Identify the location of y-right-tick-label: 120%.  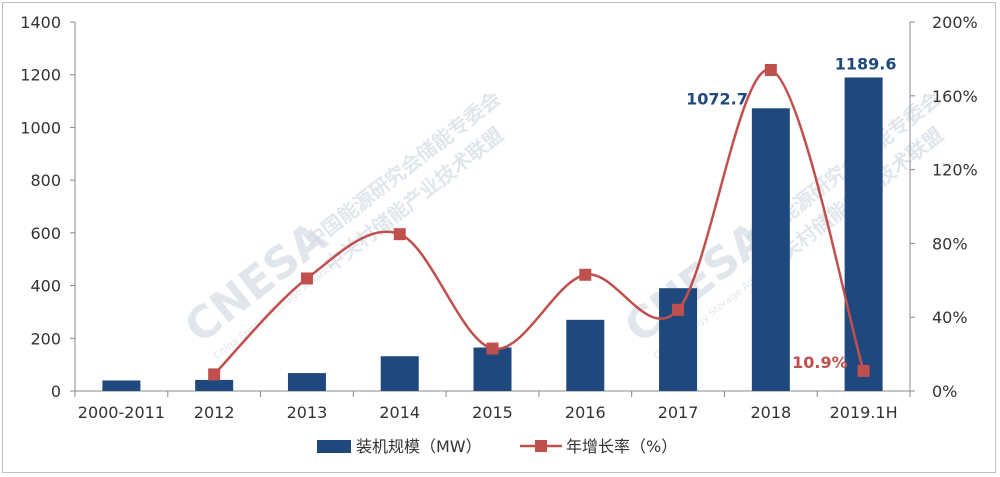
(955, 170).